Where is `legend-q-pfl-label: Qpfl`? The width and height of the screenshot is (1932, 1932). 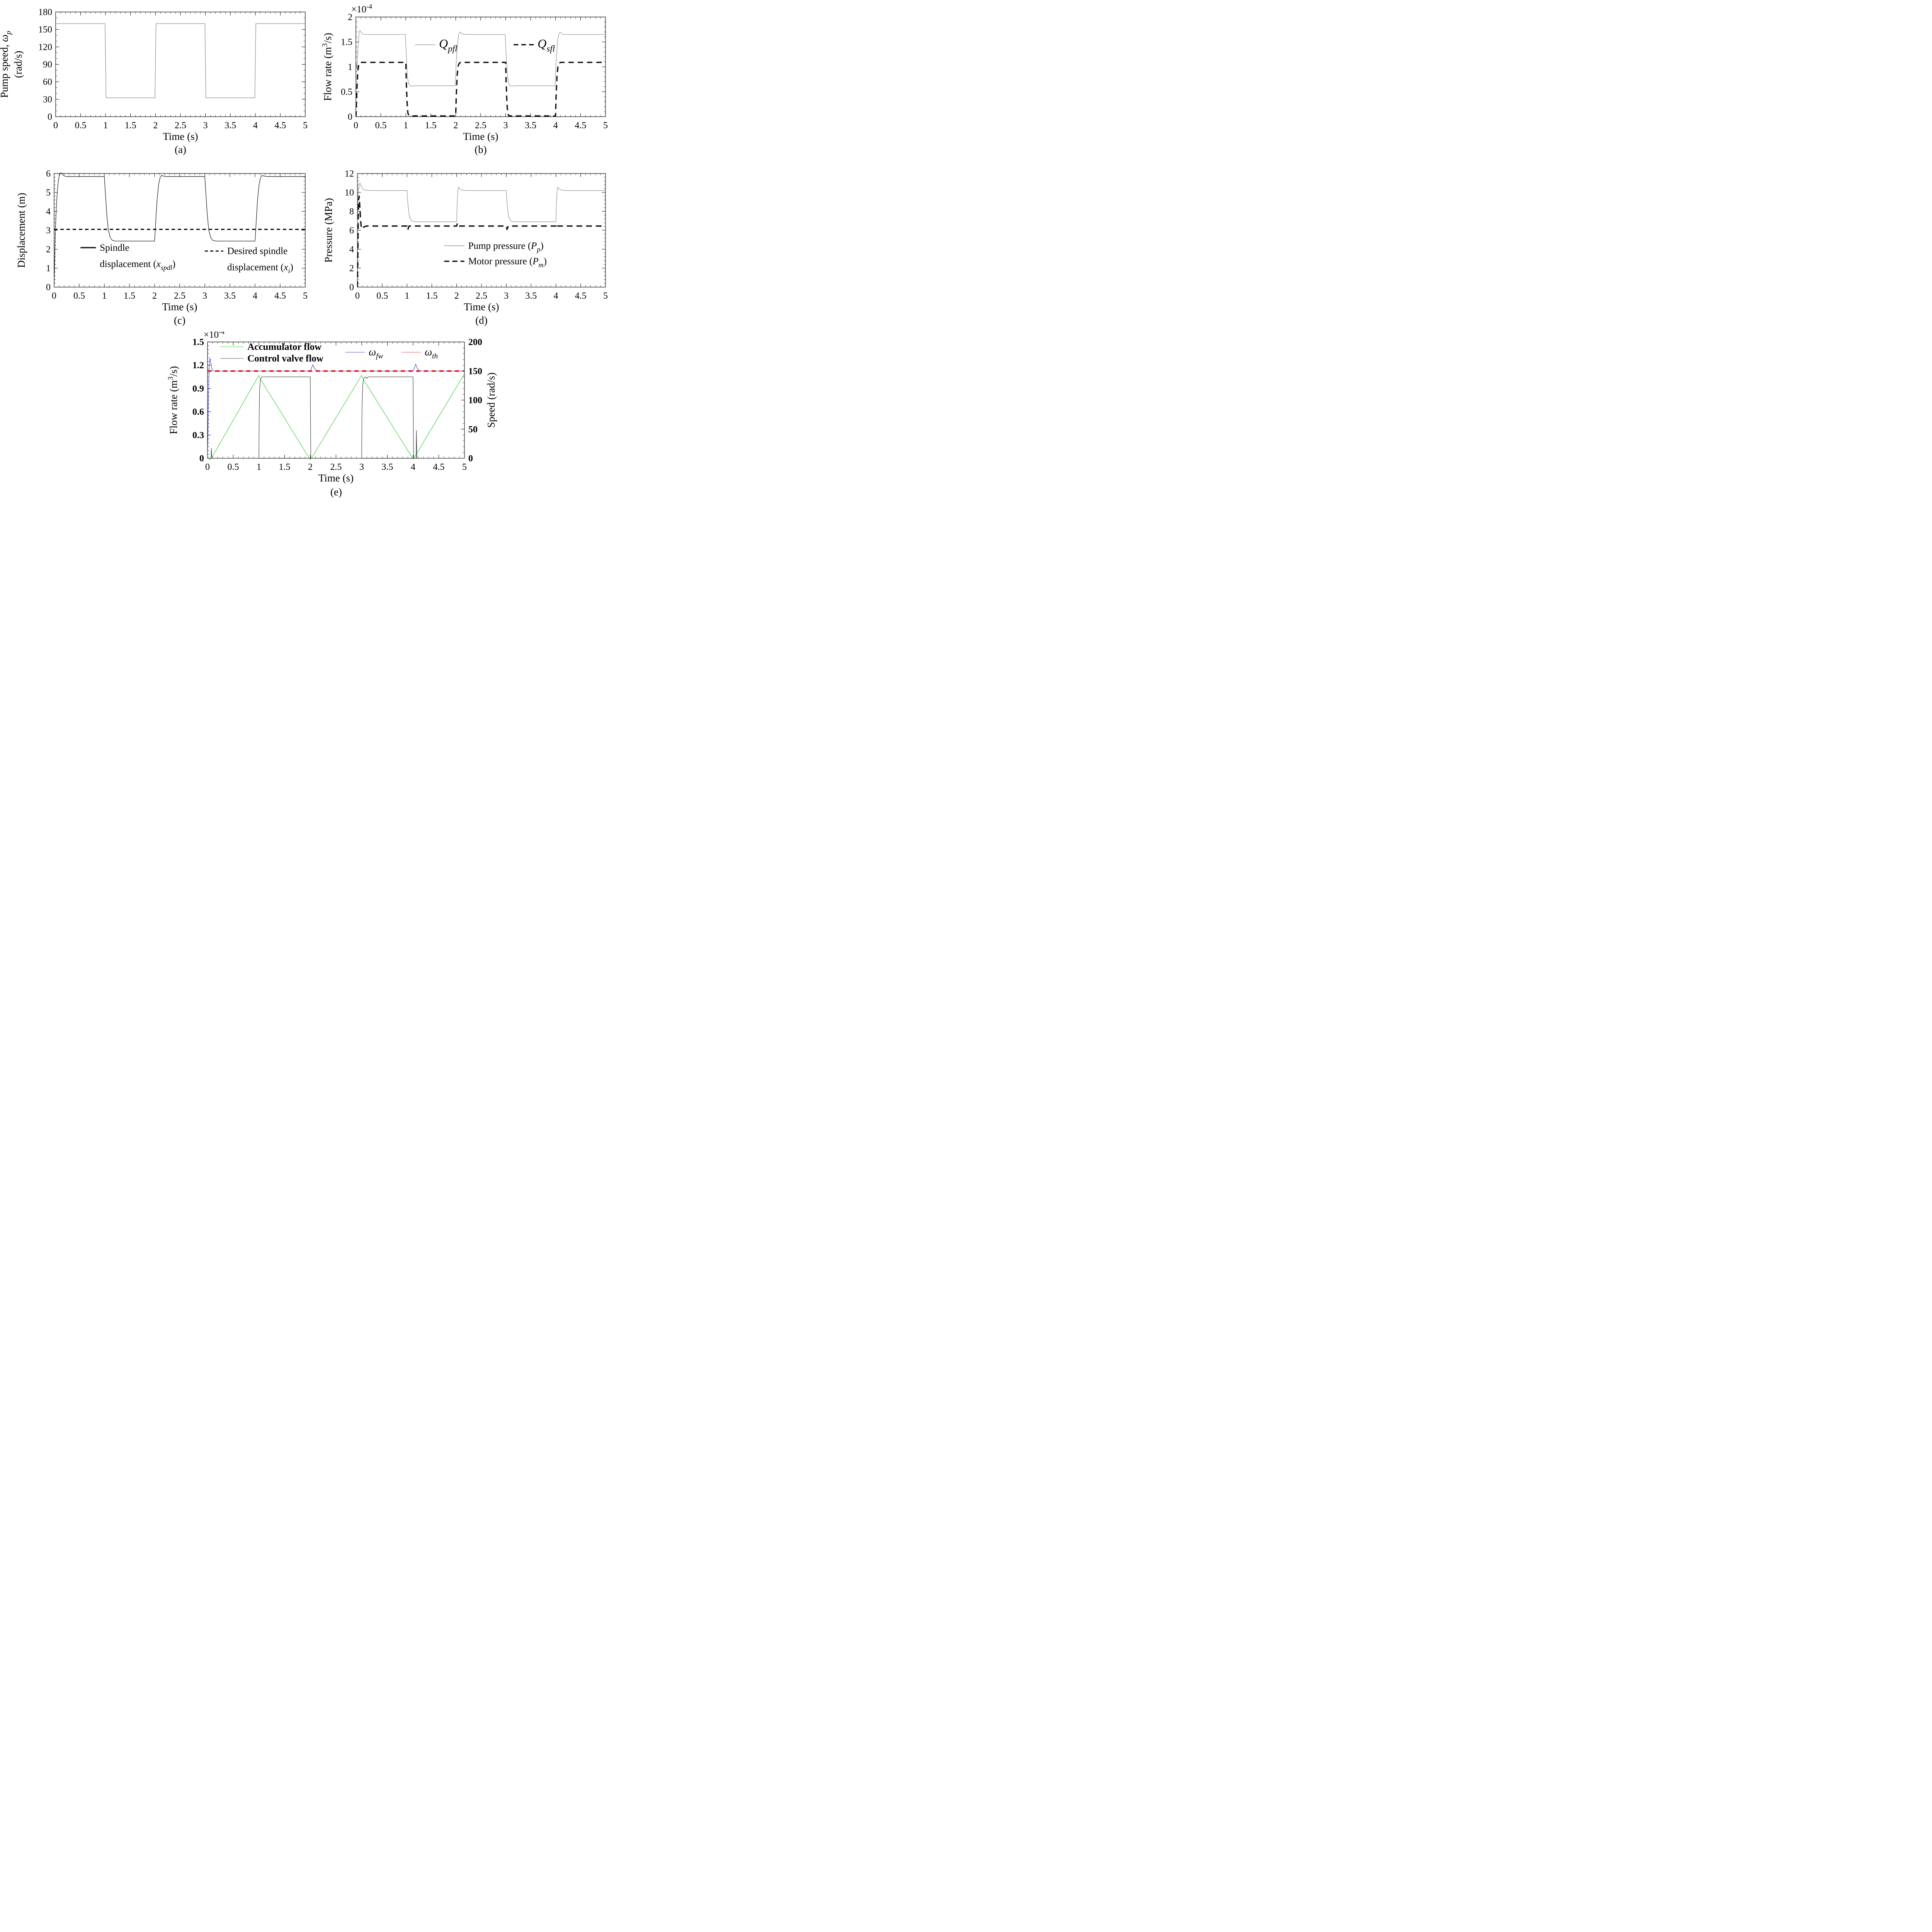 legend-q-pfl-label: Qpfl is located at coordinates (448, 45).